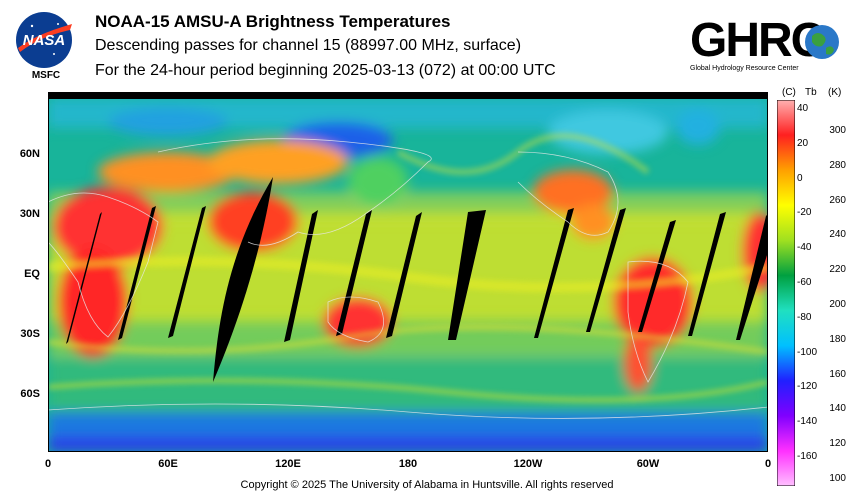  What do you see at coordinates (804, 213) in the screenshot?
I see `colorbar-celsius-label: -20` at bounding box center [804, 213].